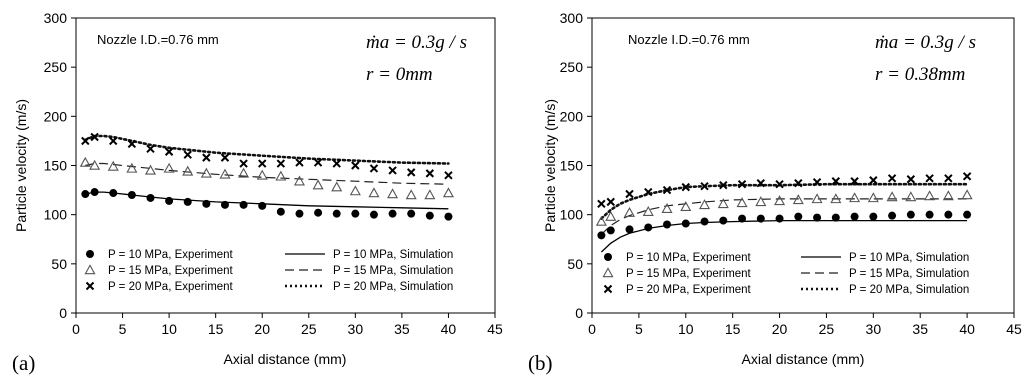  I want to click on radius-annotation: r = 0mm, so click(399, 74).